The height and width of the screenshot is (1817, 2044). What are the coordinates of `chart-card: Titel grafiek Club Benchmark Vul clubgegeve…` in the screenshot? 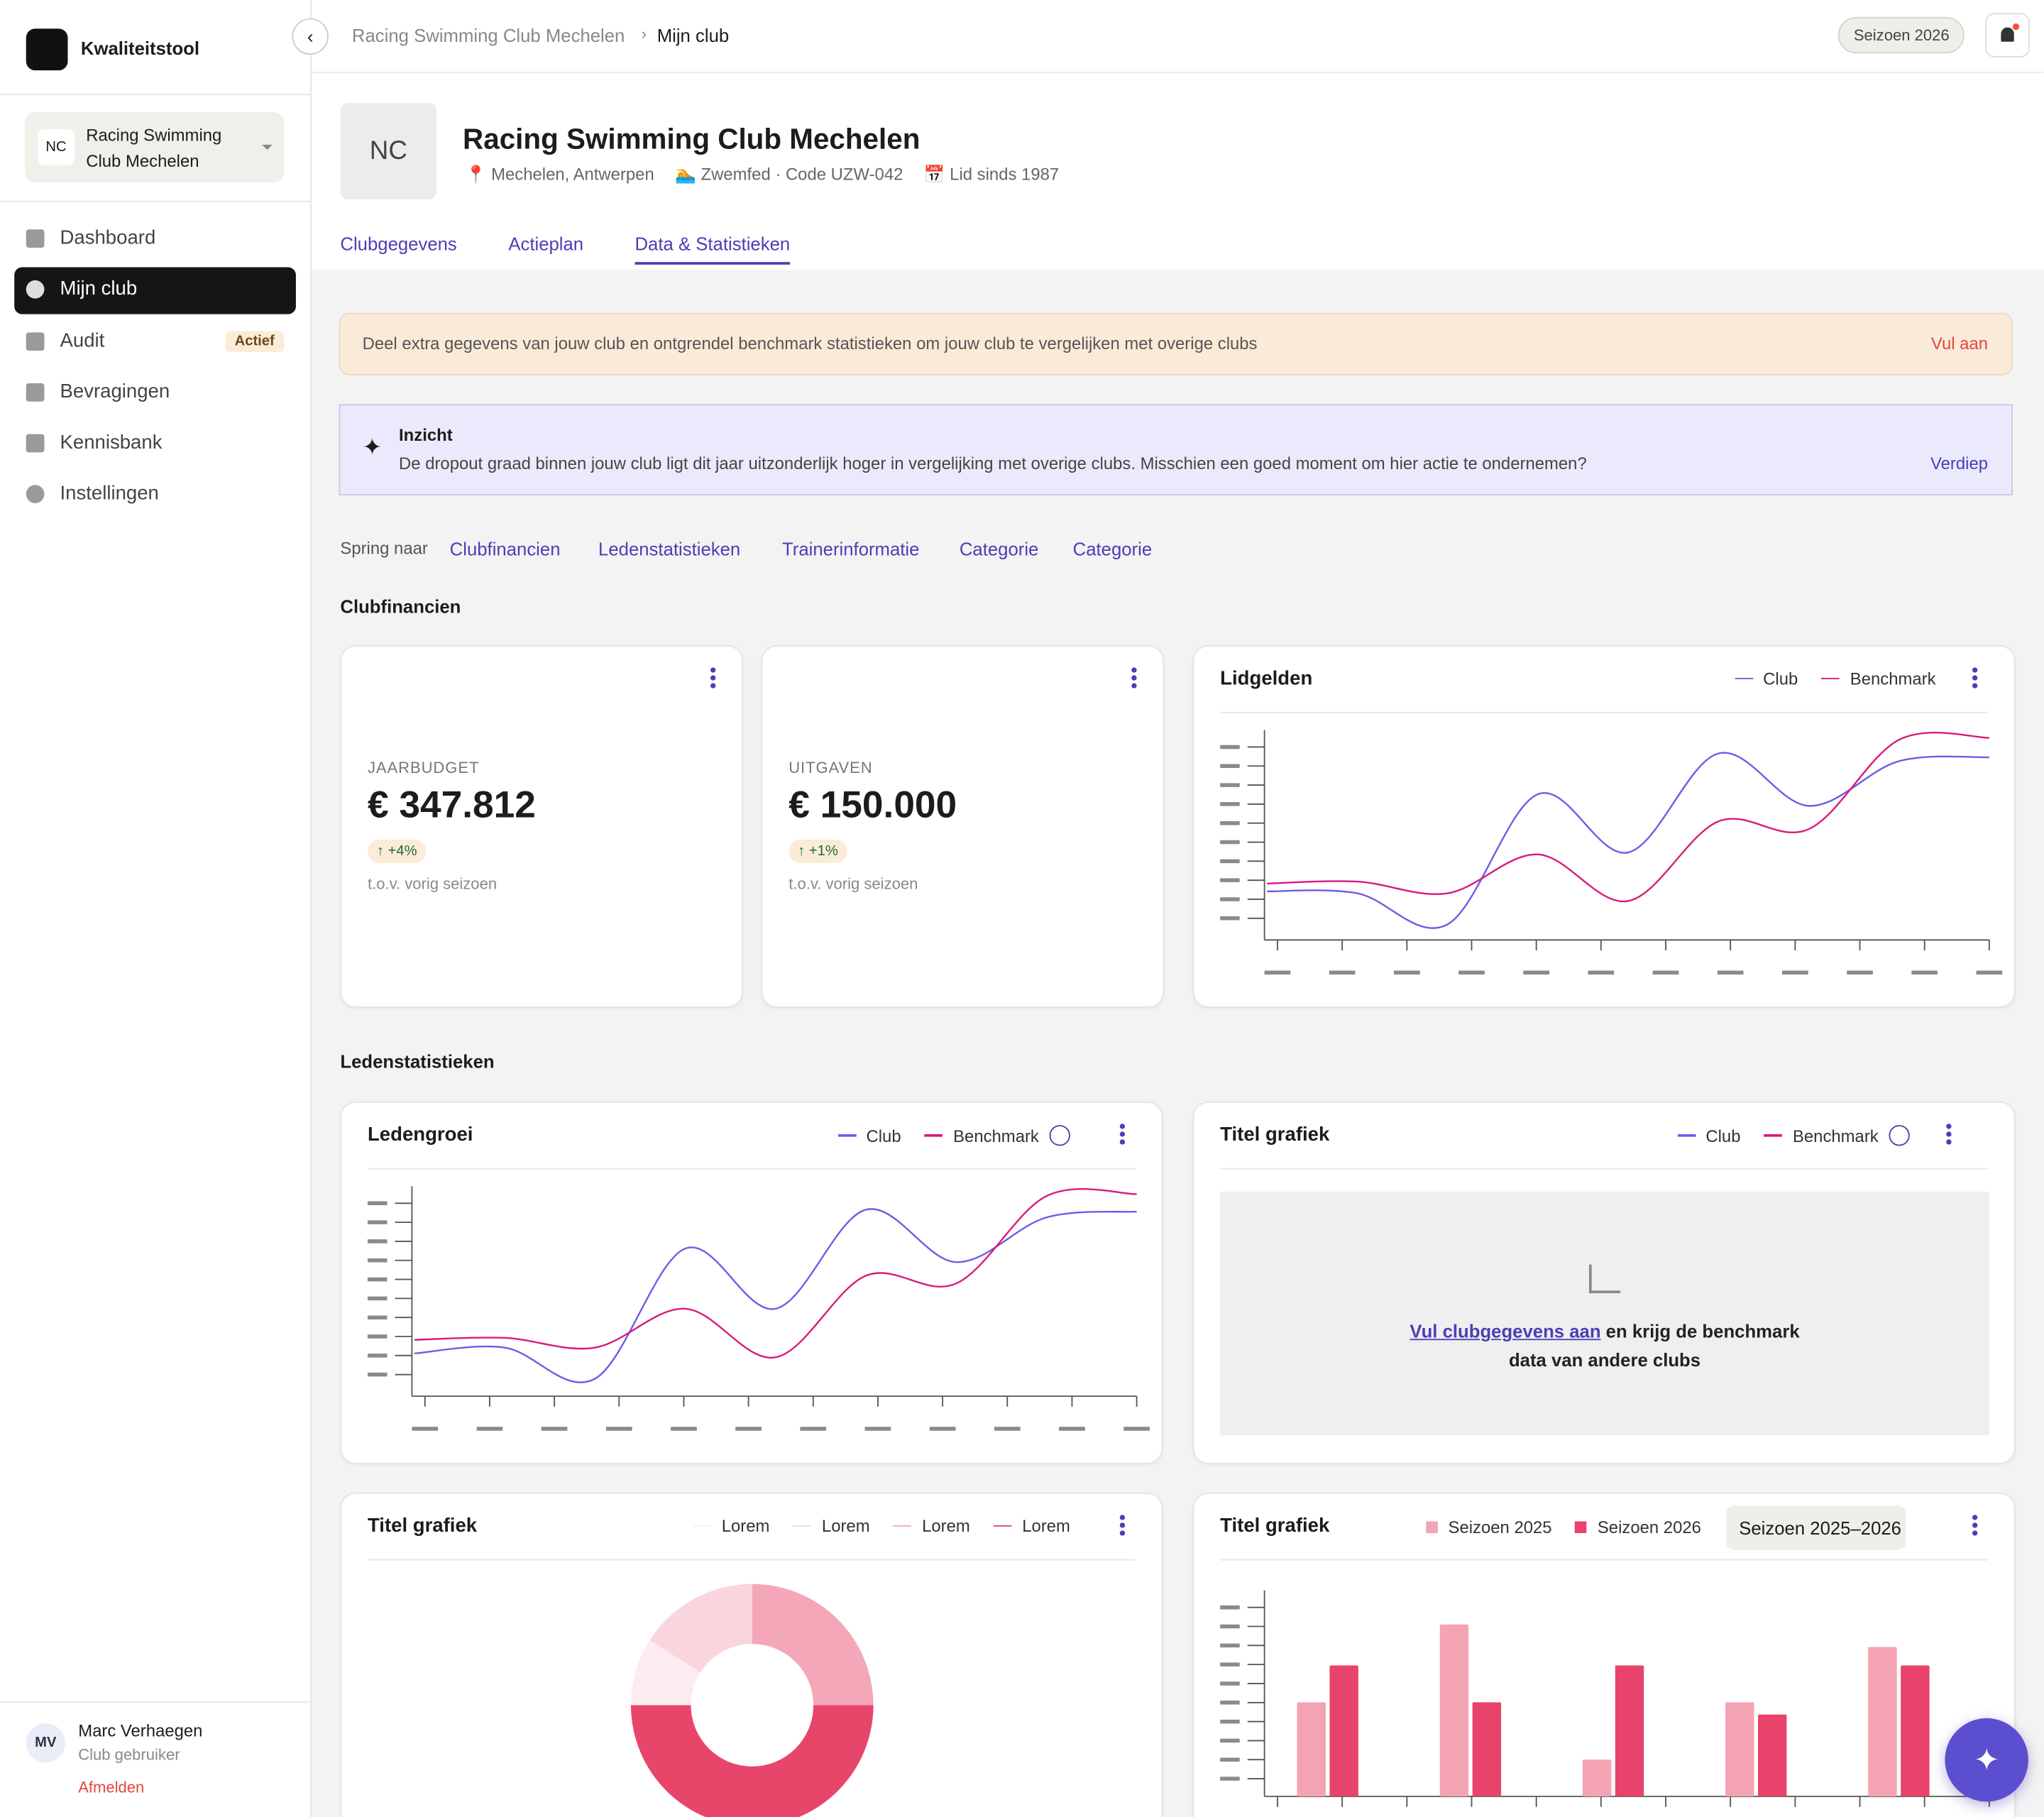 It's located at (1604, 1283).